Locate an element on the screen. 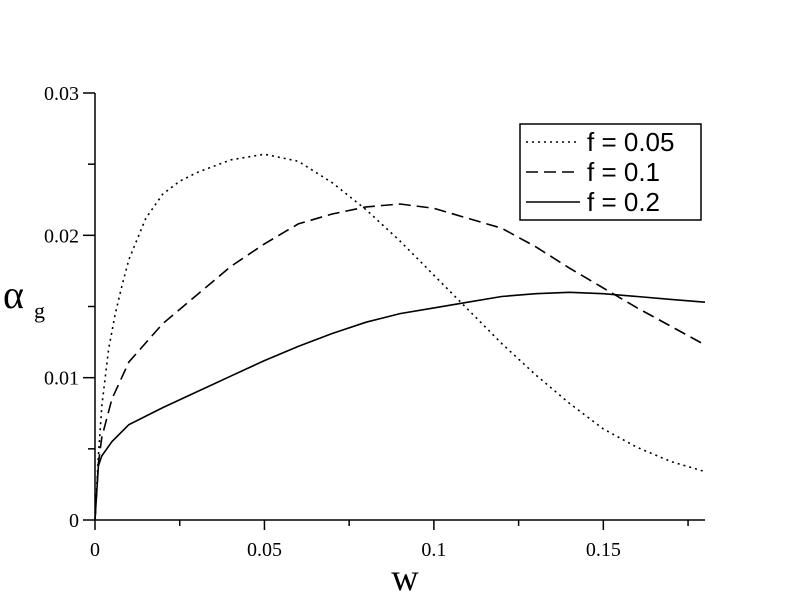  x-tick-label: 0 is located at coordinates (95, 550).